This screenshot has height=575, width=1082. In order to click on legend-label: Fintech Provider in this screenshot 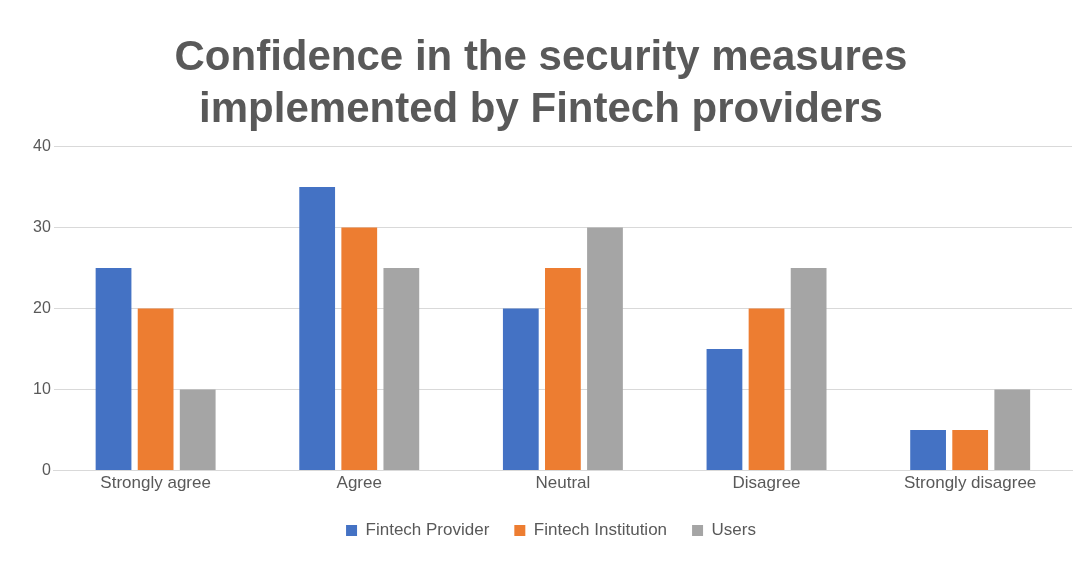, I will do `click(427, 530)`.